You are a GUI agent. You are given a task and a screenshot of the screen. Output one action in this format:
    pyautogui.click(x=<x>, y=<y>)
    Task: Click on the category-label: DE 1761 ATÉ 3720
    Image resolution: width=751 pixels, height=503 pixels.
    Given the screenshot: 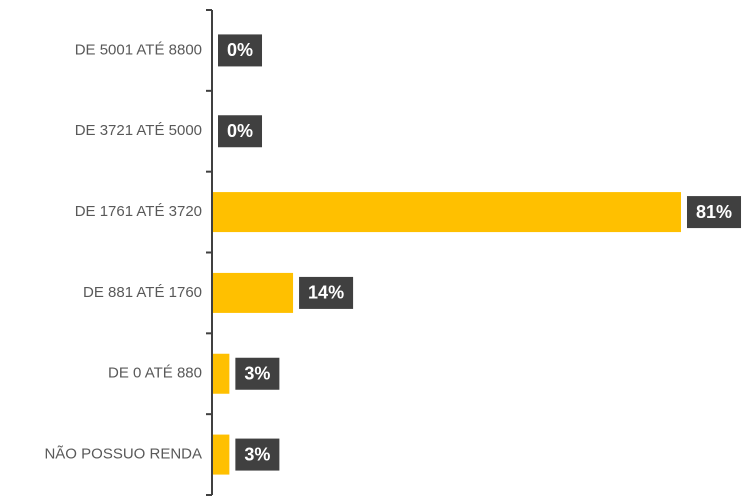 What is the action you would take?
    pyautogui.click(x=138, y=211)
    